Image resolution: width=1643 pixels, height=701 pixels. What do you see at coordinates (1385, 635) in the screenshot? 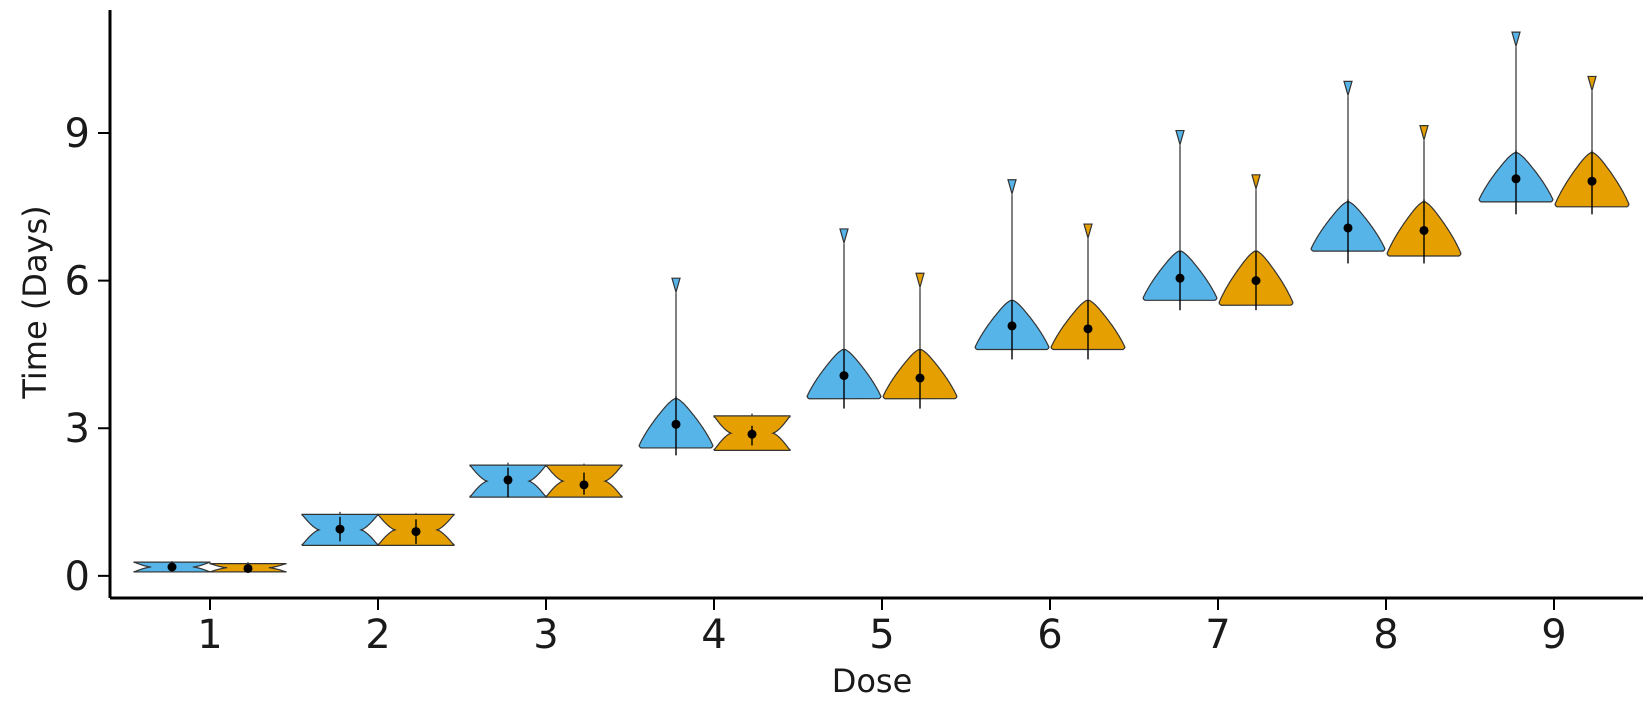
I see `x-tick-label: 8` at bounding box center [1385, 635].